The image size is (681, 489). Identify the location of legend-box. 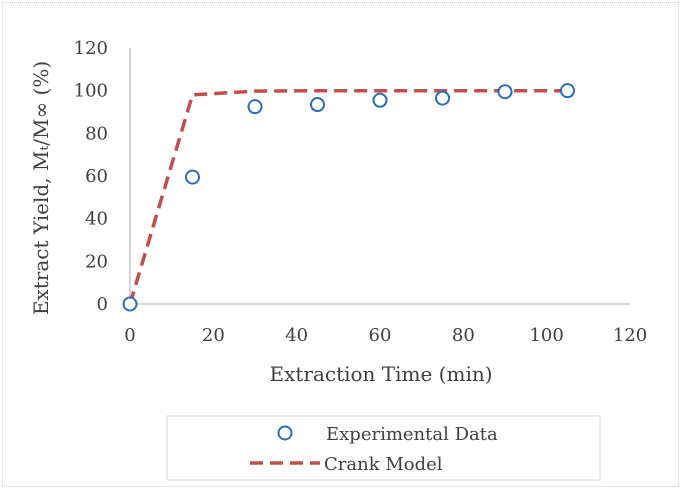
(383, 448).